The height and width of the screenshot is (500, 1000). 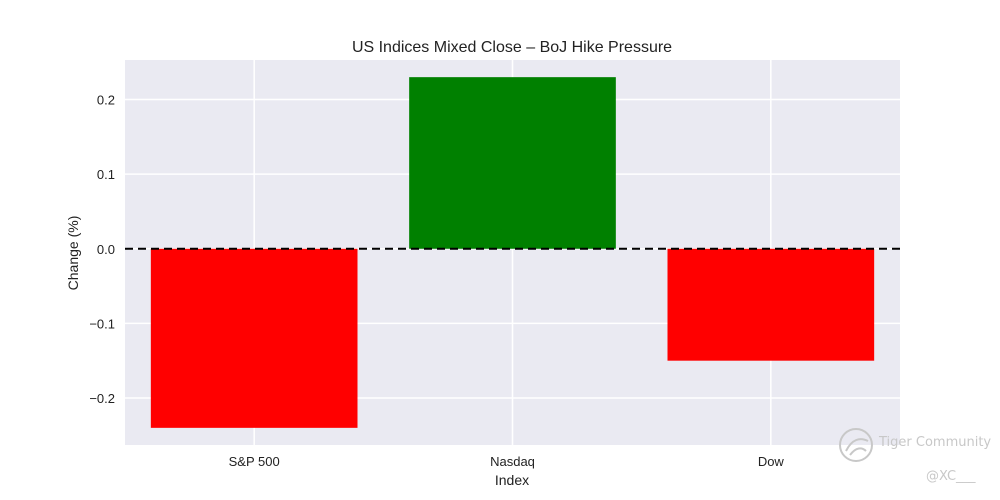 What do you see at coordinates (73, 253) in the screenshot?
I see `y-axis-label: Change (%)` at bounding box center [73, 253].